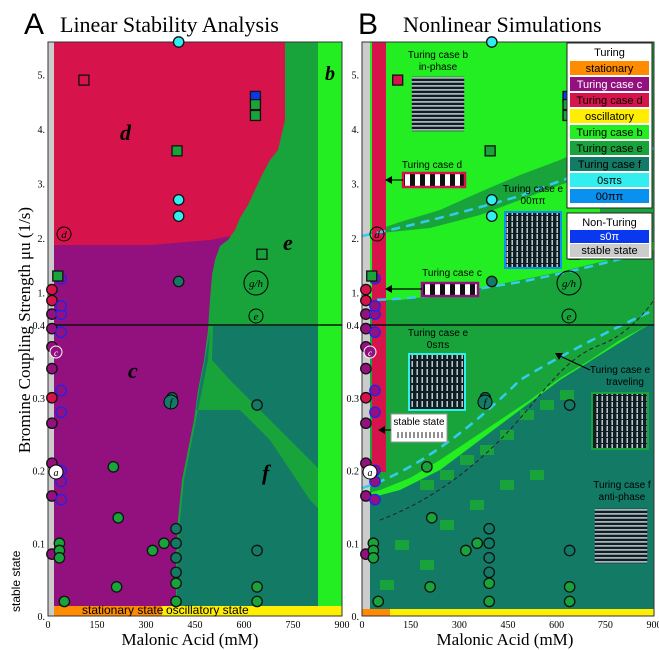 This screenshot has width=659, height=650. What do you see at coordinates (207, 610) in the screenshot?
I see `oscillatory-state-label-a: oscillatory state` at bounding box center [207, 610].